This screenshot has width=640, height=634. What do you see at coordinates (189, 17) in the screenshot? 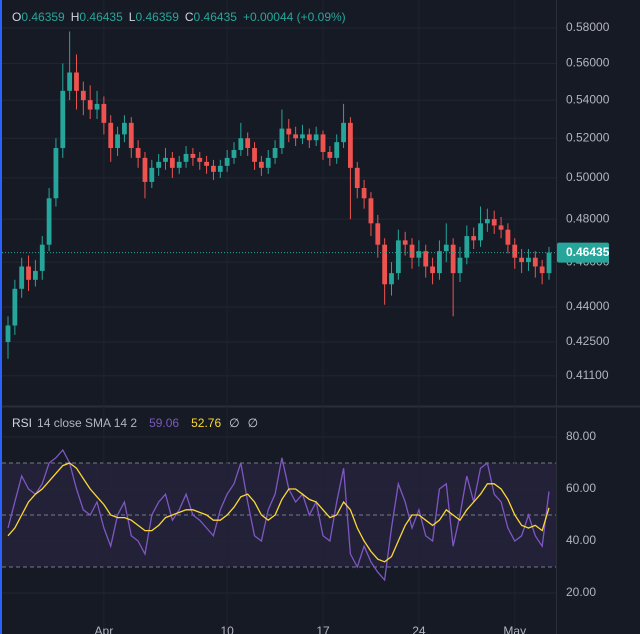
I see `ohlc-key: C` at bounding box center [189, 17].